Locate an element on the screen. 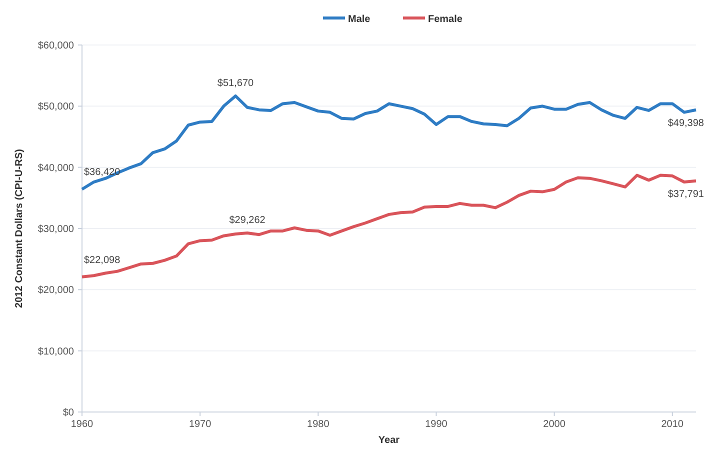  x-tick-label: 1970 is located at coordinates (200, 424).